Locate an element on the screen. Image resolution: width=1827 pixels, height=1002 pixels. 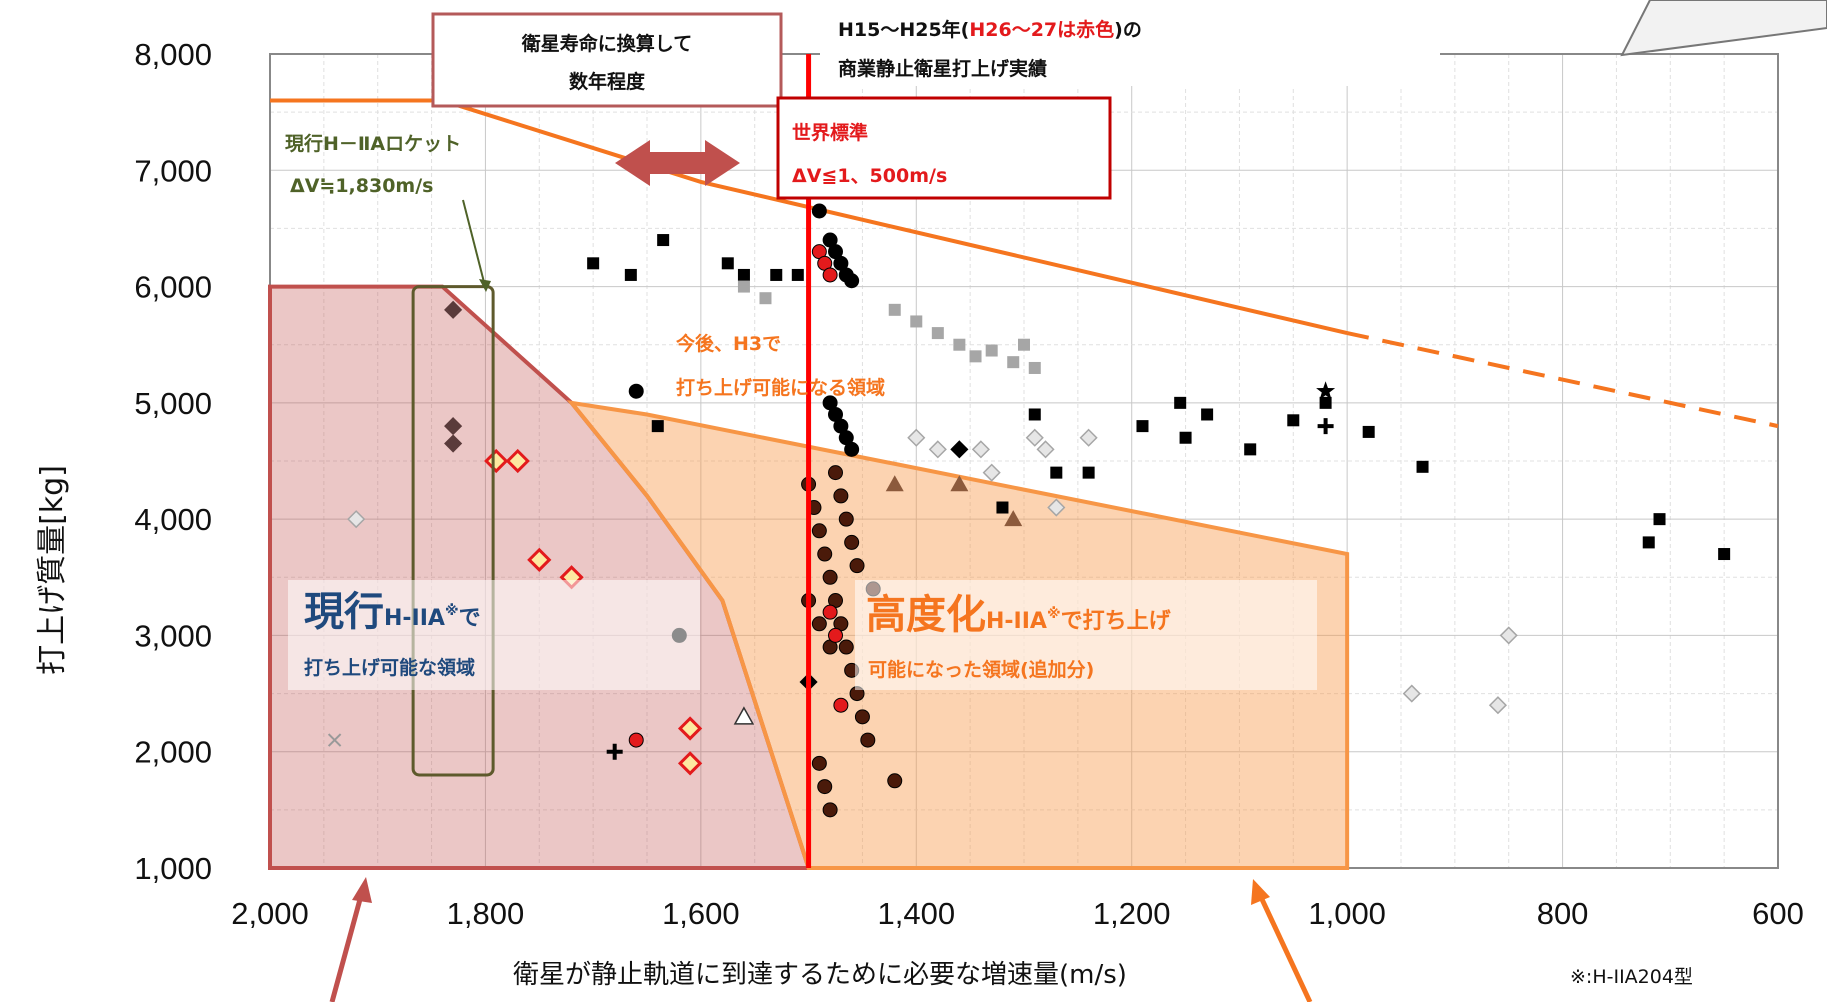
lifetime-line1: 衛星寿命に換算して is located at coordinates (606, 43).